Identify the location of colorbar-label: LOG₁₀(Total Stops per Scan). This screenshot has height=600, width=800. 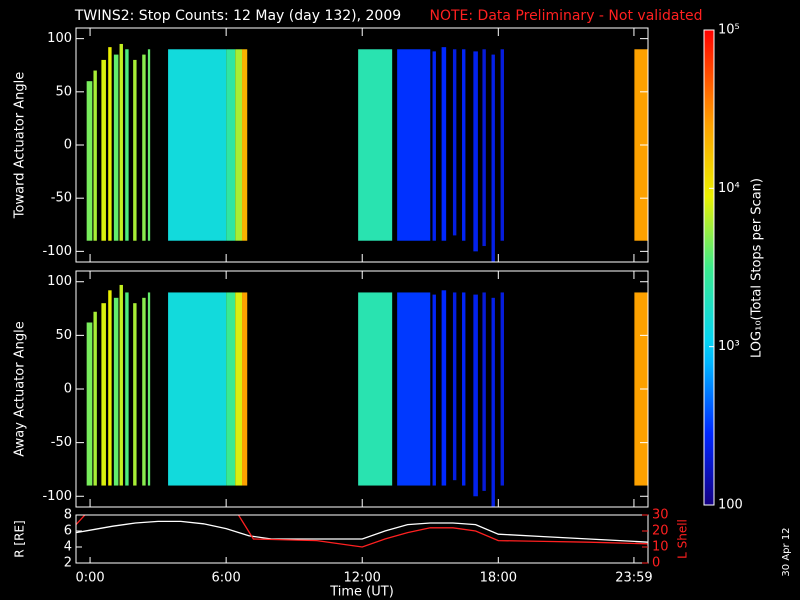
(757, 268).